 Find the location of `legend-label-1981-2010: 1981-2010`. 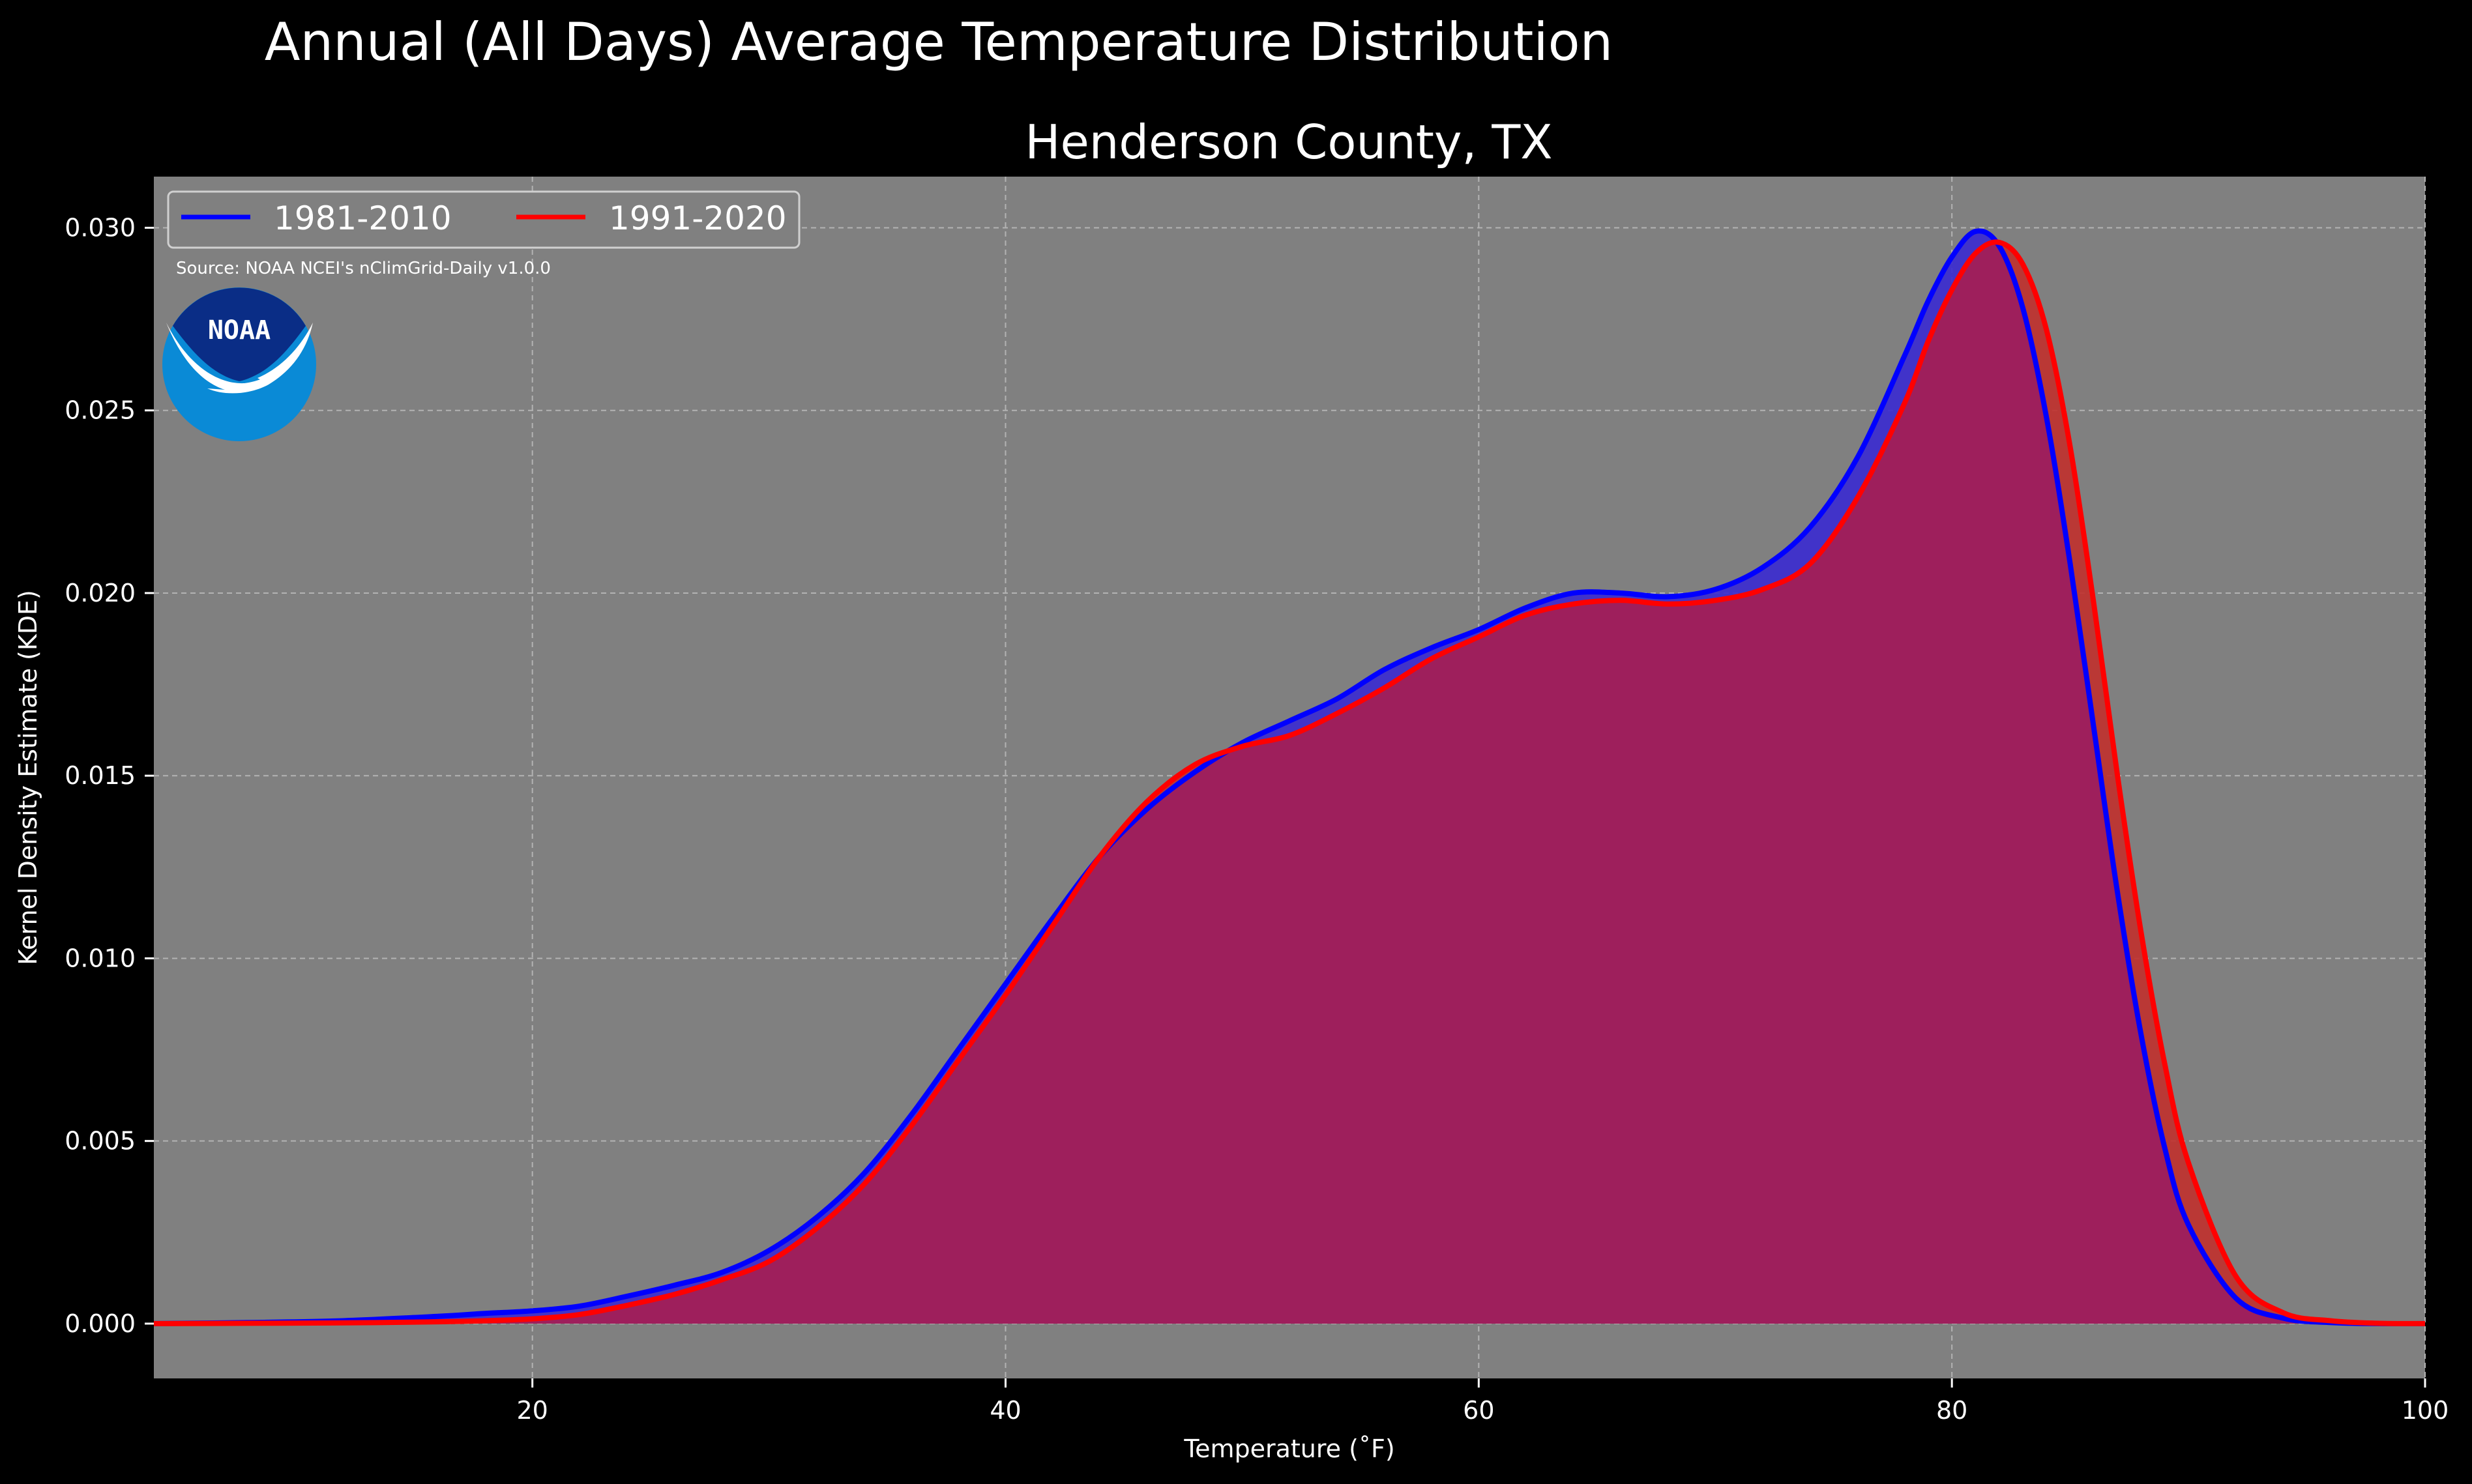

legend-label-1981-2010: 1981-2010 is located at coordinates (363, 218).